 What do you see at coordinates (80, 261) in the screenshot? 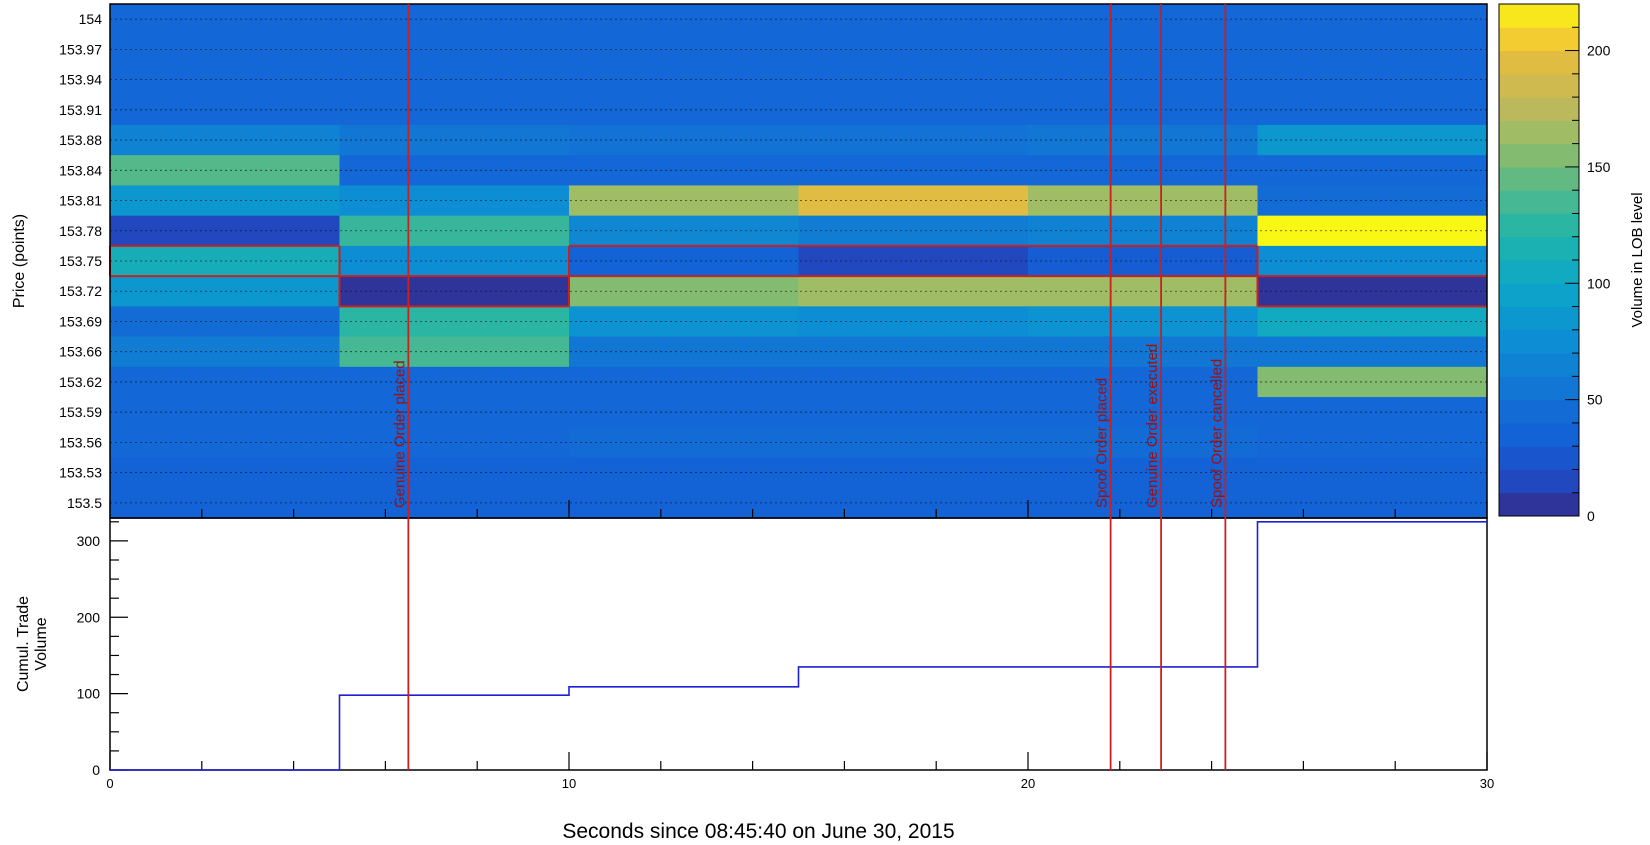
I see `price-tick-label: 153.75` at bounding box center [80, 261].